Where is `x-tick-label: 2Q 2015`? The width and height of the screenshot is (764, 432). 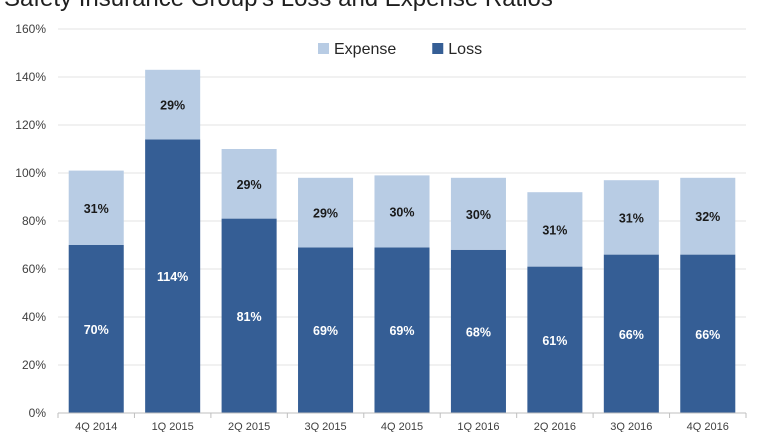 x-tick-label: 2Q 2015 is located at coordinates (249, 426).